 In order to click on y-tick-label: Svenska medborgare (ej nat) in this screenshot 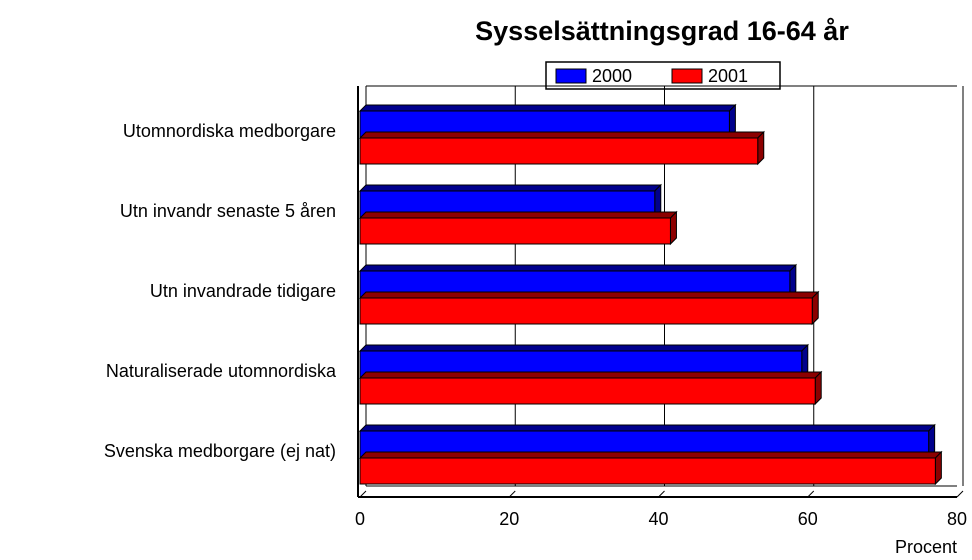, I will do `click(220, 451)`.